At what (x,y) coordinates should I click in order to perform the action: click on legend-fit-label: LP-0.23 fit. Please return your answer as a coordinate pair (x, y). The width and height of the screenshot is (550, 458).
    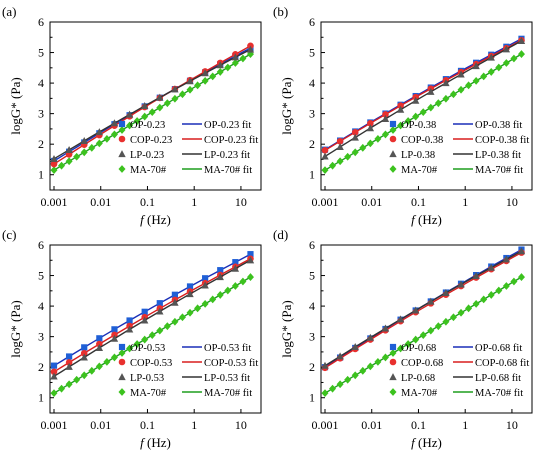
    Looking at the image, I should click on (227, 155).